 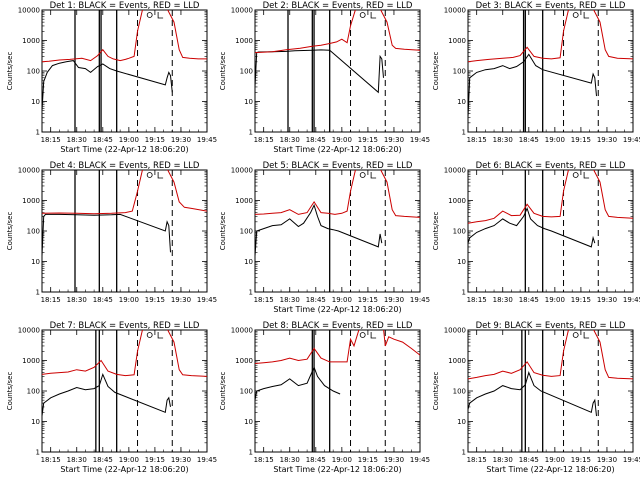 What do you see at coordinates (551, 166) in the screenshot?
I see `panel-title: Det 6: BLACK = Events, RED = LLD` at bounding box center [551, 166].